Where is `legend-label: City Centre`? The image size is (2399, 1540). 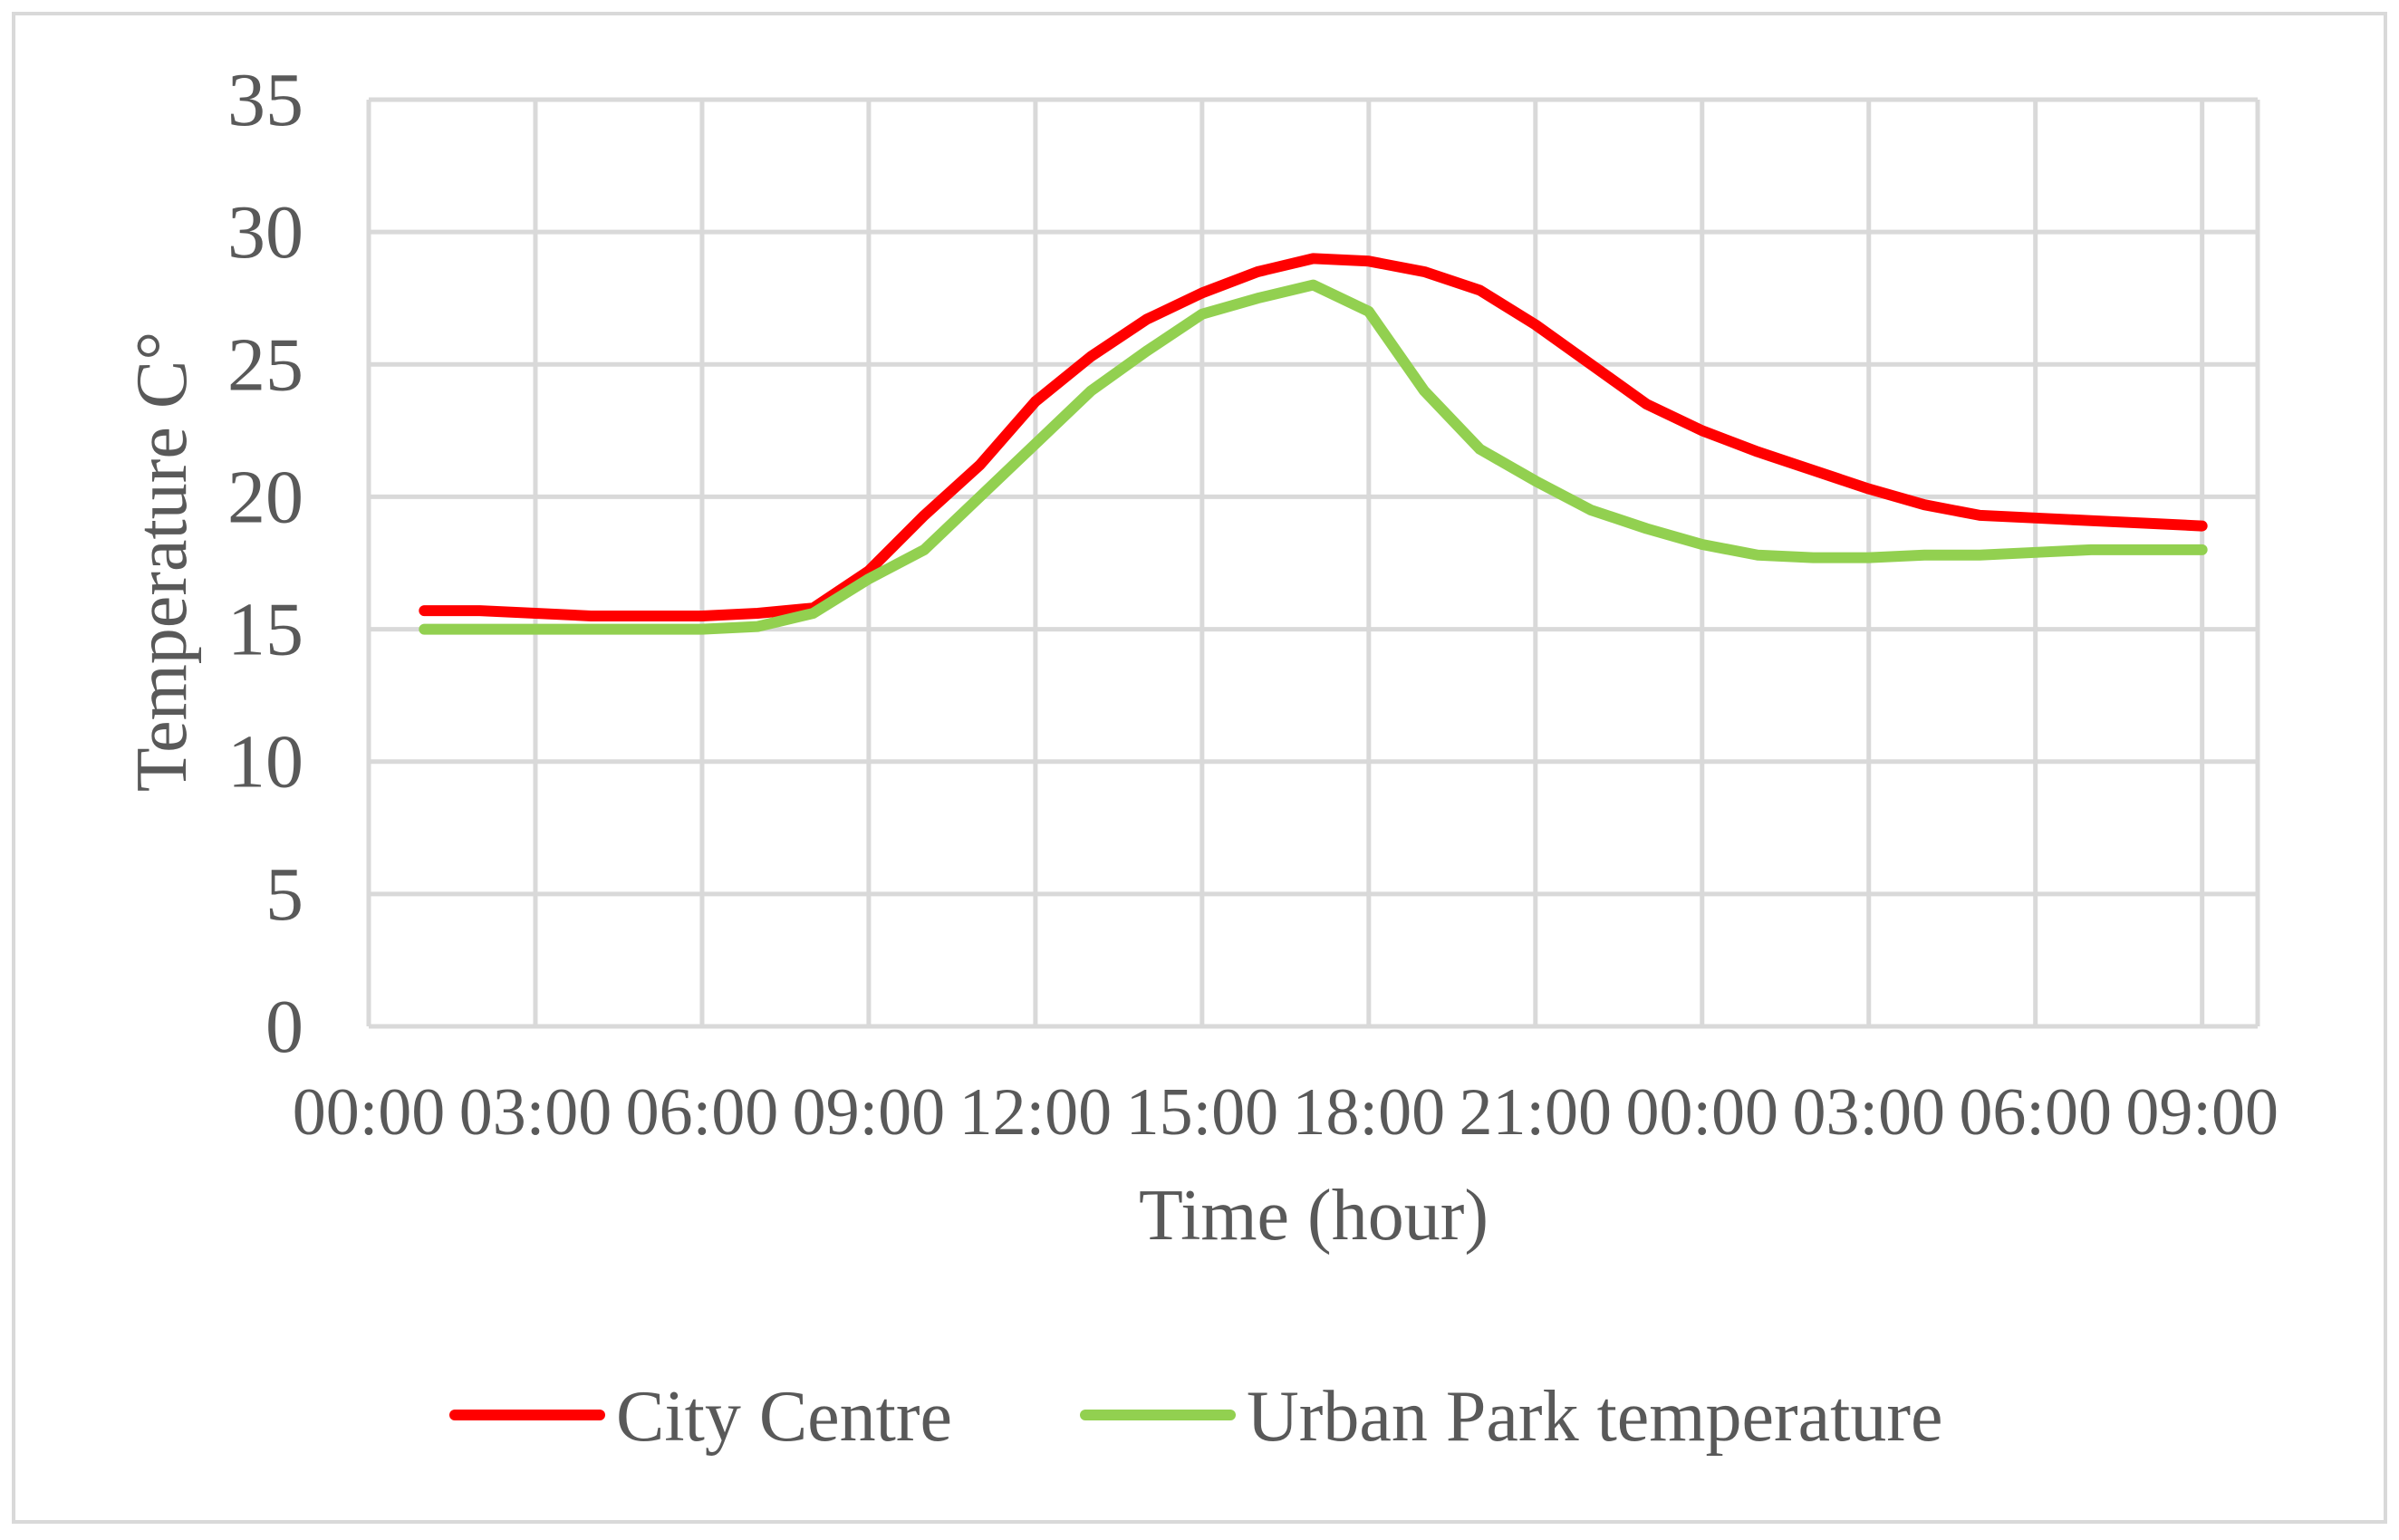 legend-label: City Centre is located at coordinates (784, 1417).